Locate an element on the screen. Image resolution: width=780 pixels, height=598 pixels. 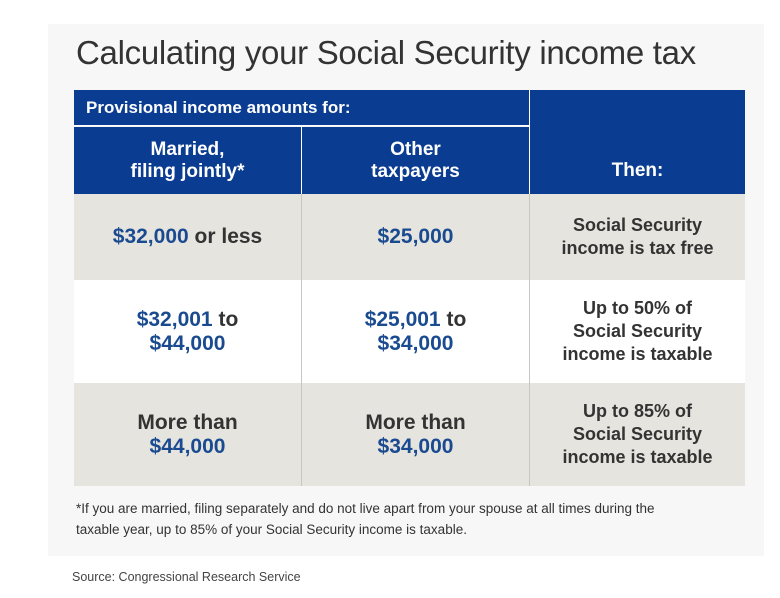
then-line: Up to 50% of is located at coordinates (637, 308).